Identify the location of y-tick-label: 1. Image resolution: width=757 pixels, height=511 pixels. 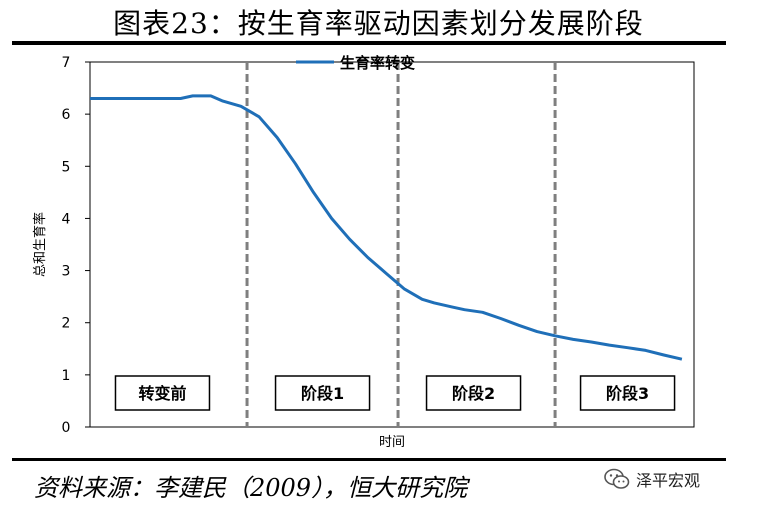
(66, 376).